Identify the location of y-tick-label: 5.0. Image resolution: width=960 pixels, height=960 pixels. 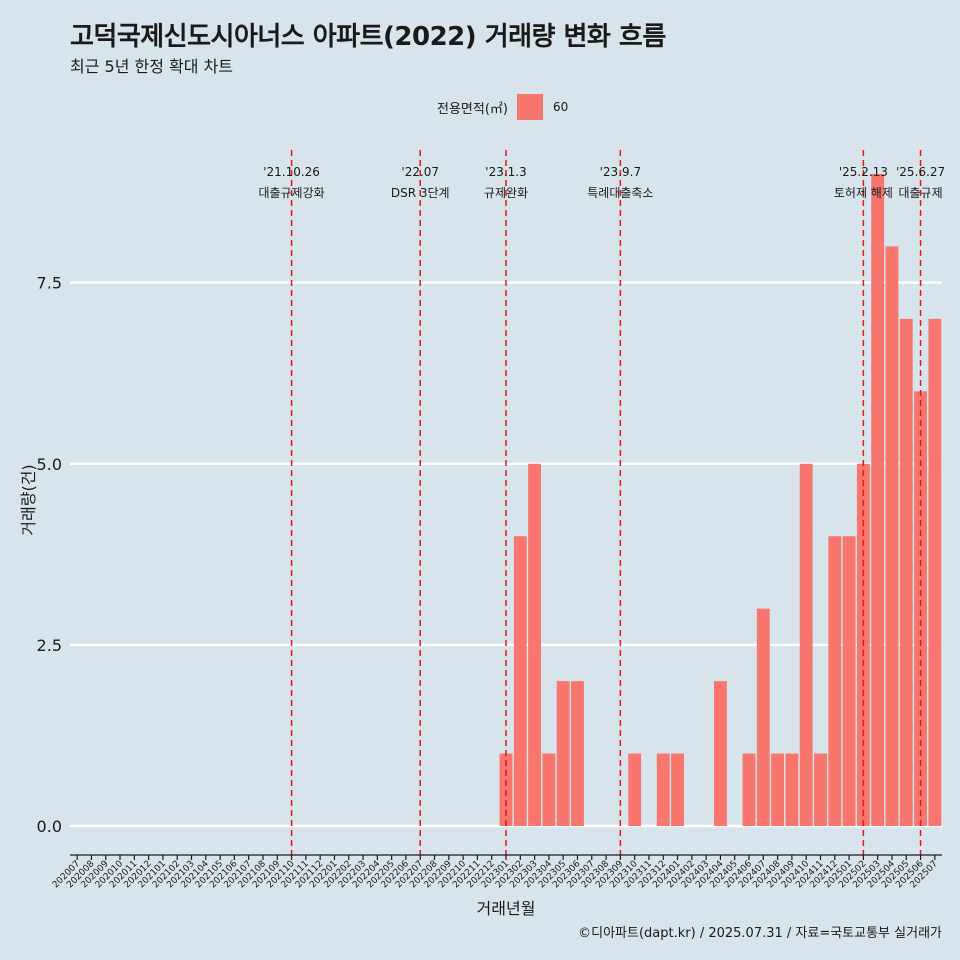
(49, 464).